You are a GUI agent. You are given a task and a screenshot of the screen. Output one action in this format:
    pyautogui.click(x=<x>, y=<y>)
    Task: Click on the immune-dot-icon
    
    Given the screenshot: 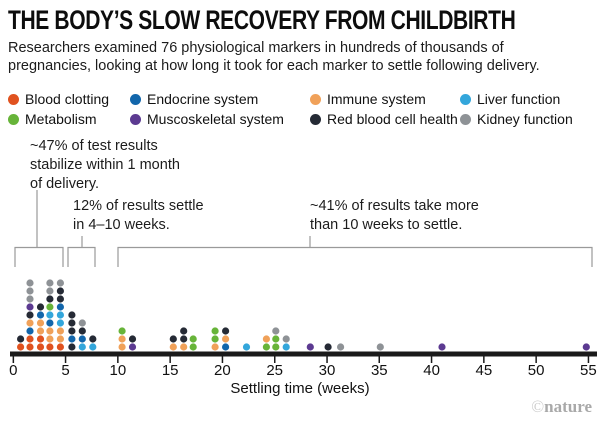 What is the action you would take?
    pyautogui.click(x=315, y=99)
    